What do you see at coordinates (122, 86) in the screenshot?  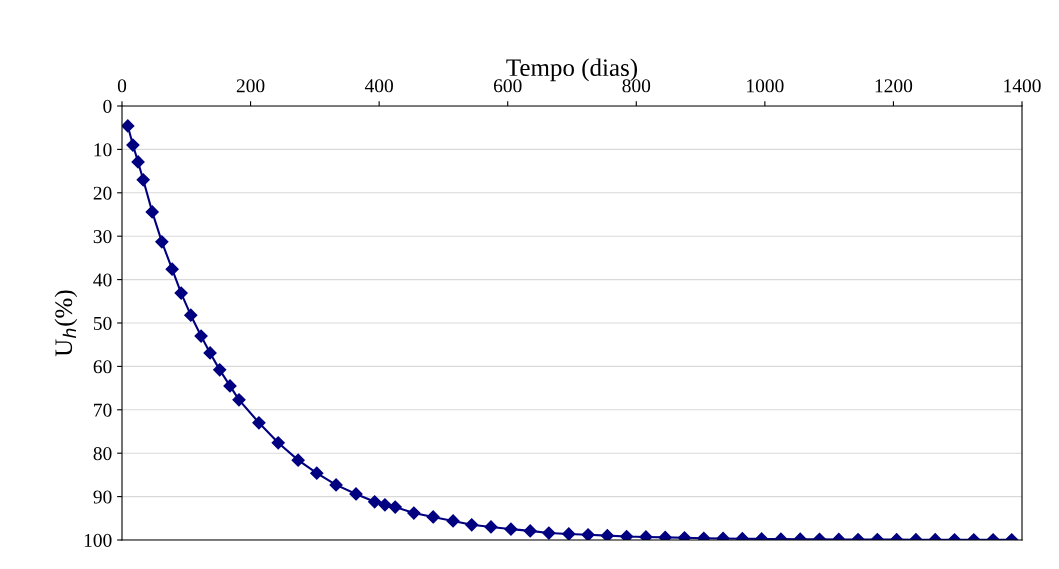 I see `x-tick-label: 0` at bounding box center [122, 86].